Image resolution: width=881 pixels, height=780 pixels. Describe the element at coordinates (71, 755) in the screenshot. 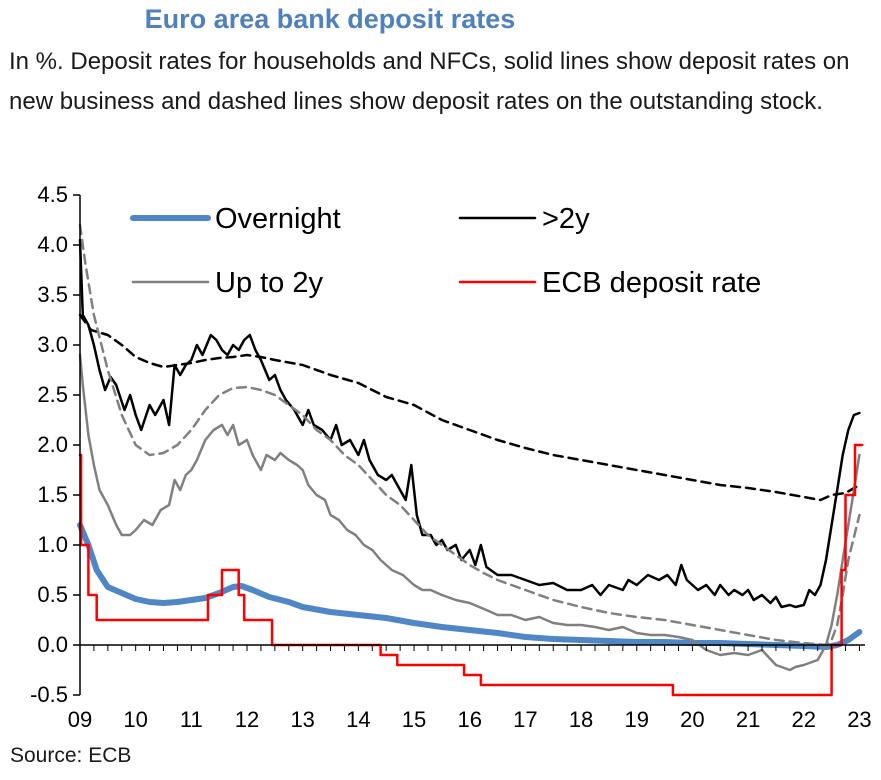

I see `source-note: Source: ECB` at that location.